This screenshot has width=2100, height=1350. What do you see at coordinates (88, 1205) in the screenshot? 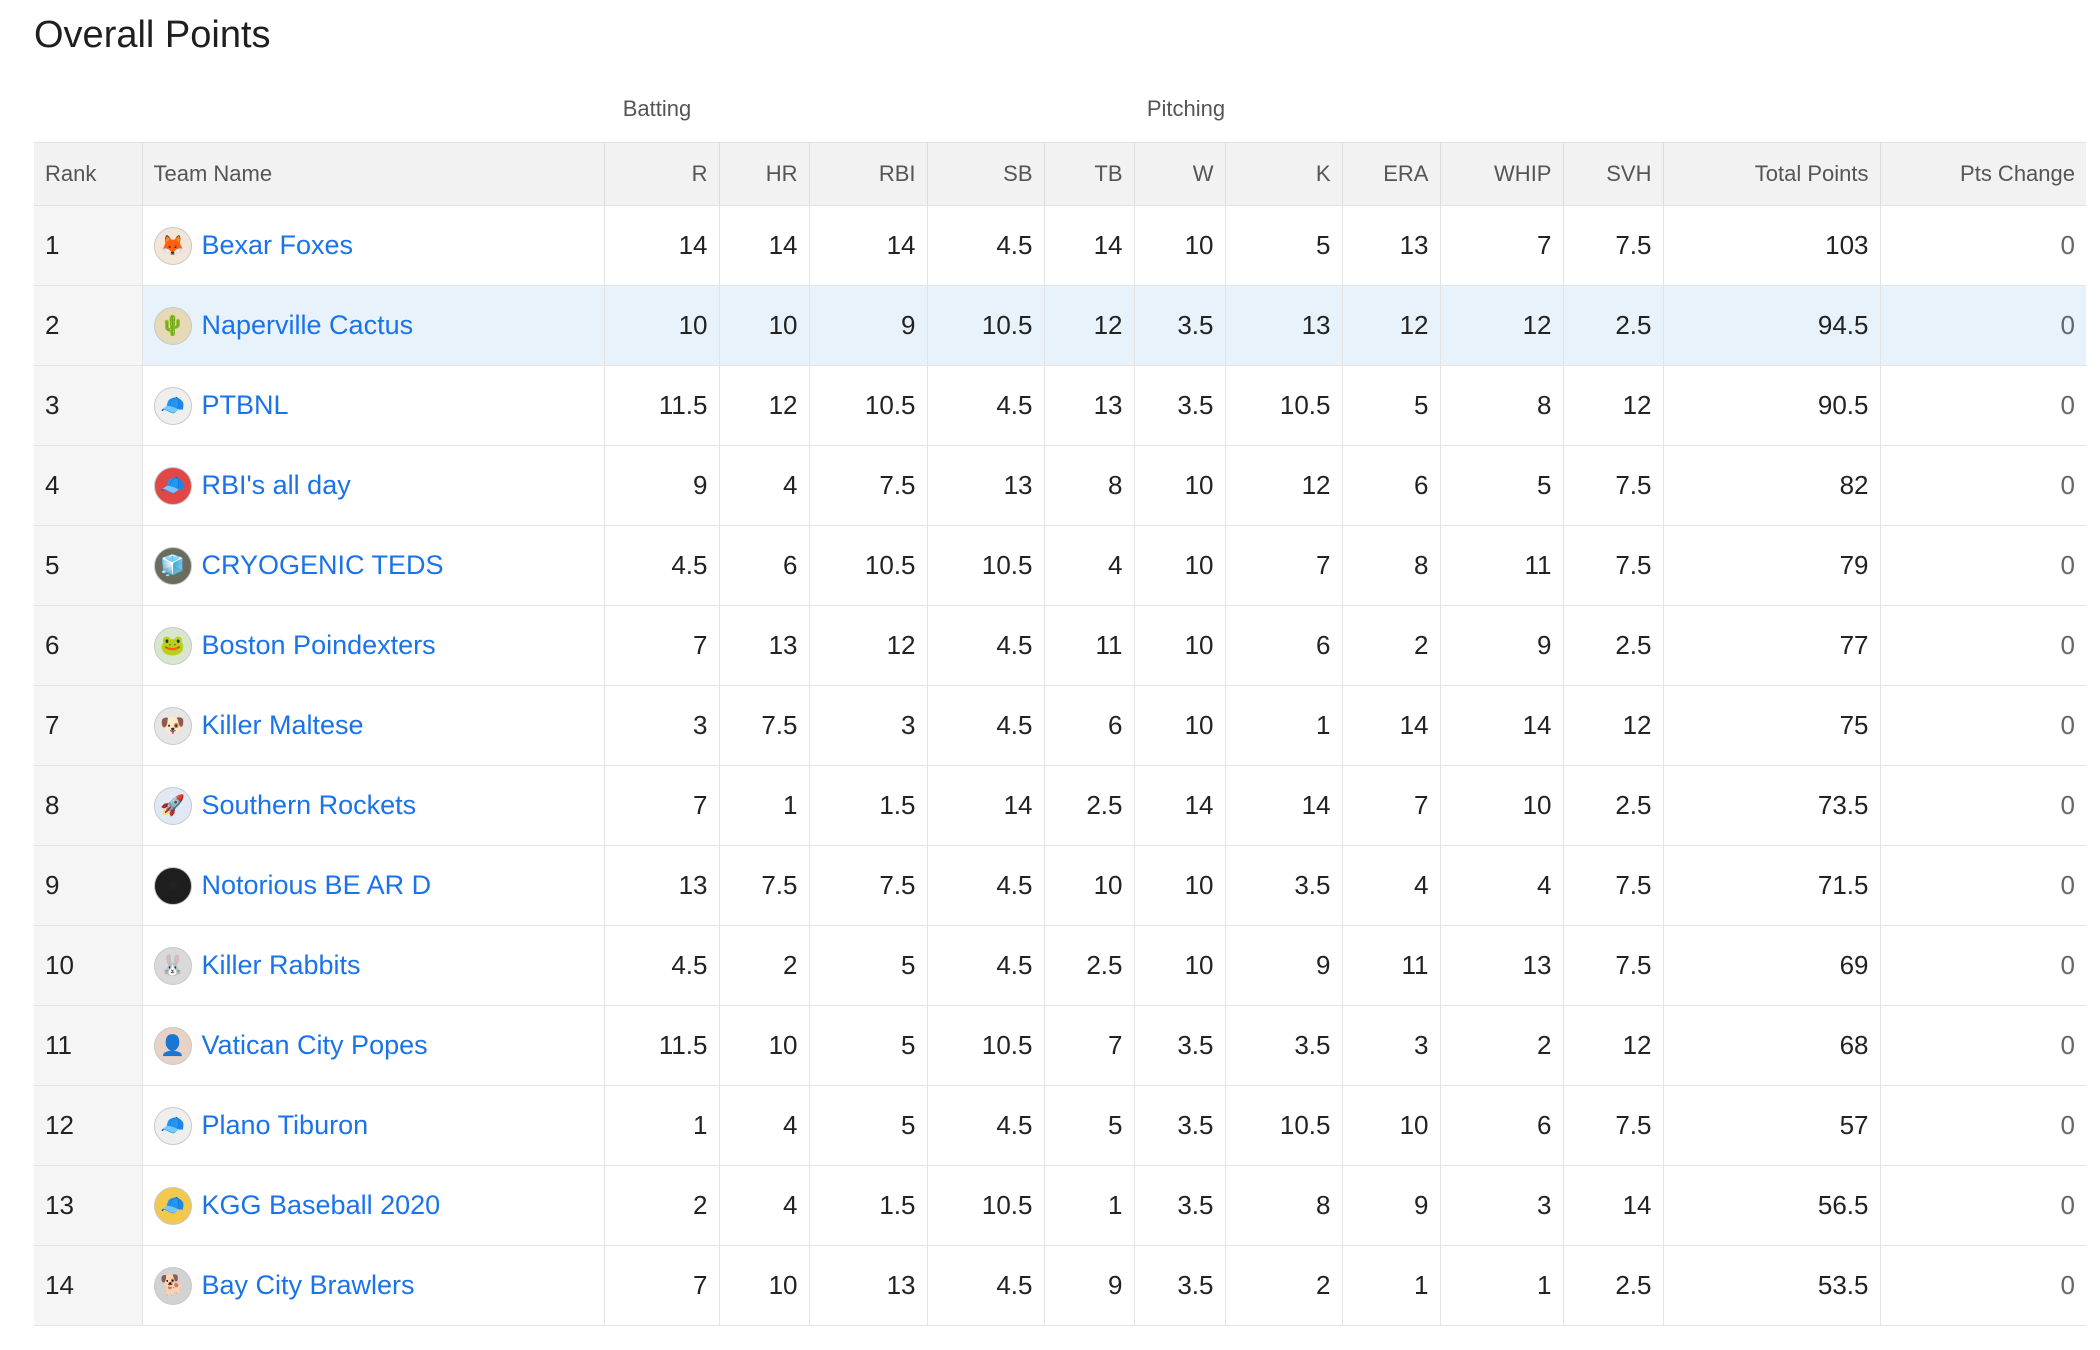
I see `rank-cell: 13` at bounding box center [88, 1205].